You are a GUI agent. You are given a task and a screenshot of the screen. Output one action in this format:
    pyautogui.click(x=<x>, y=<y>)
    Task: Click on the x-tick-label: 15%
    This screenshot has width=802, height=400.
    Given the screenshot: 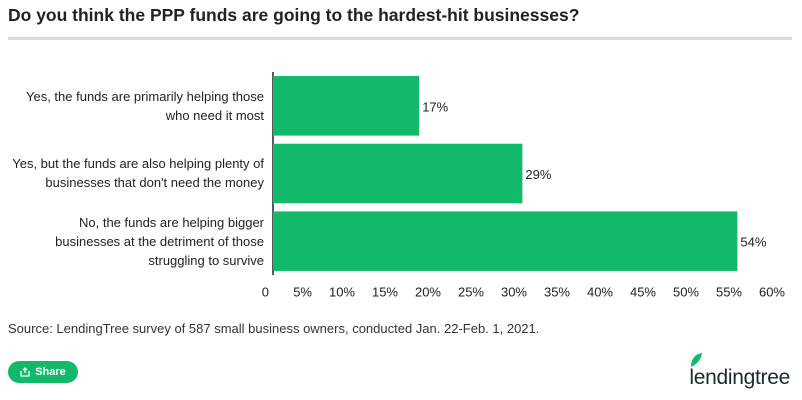 What is the action you would take?
    pyautogui.click(x=385, y=291)
    